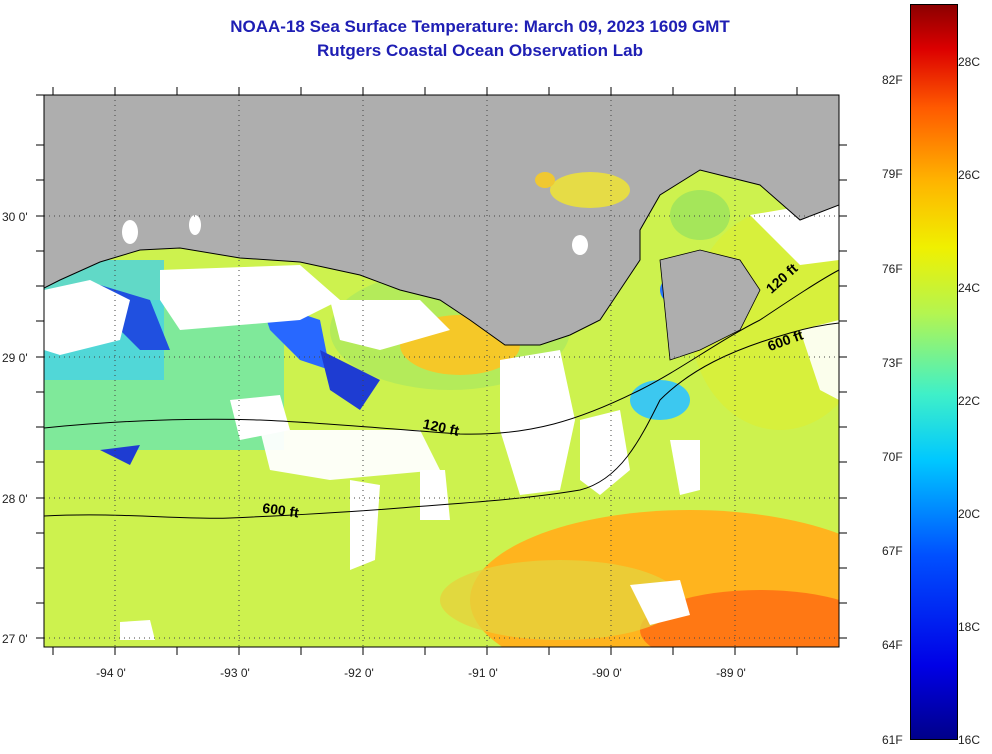 The image size is (992, 754). I want to click on lat-label-29: 29 0', so click(15, 358).